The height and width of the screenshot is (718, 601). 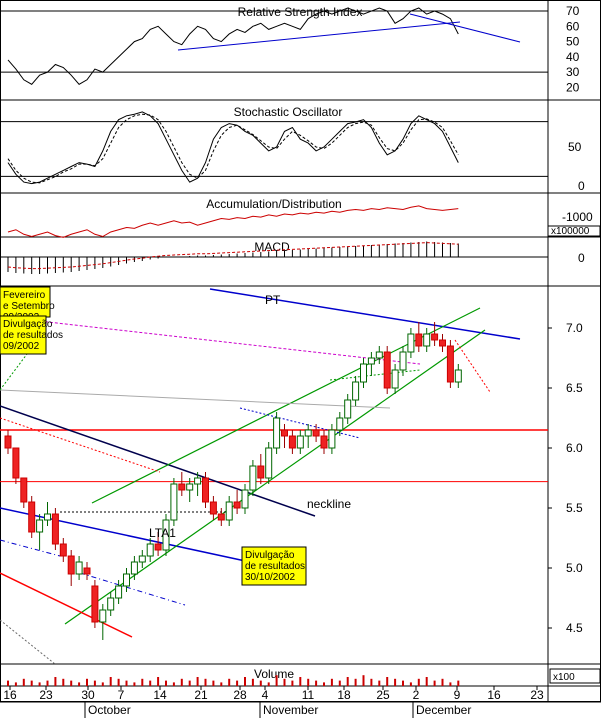 What do you see at coordinates (573, 87) in the screenshot?
I see `rsi-tick-label: 20` at bounding box center [573, 87].